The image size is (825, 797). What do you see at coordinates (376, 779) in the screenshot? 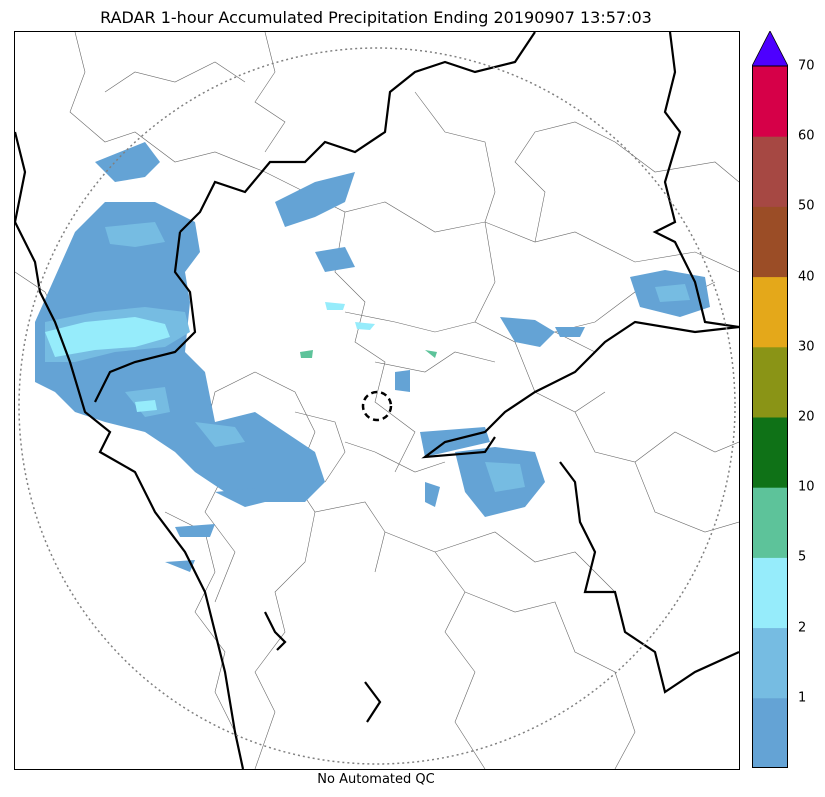
I see `qc-note: No Automated QC` at bounding box center [376, 779].